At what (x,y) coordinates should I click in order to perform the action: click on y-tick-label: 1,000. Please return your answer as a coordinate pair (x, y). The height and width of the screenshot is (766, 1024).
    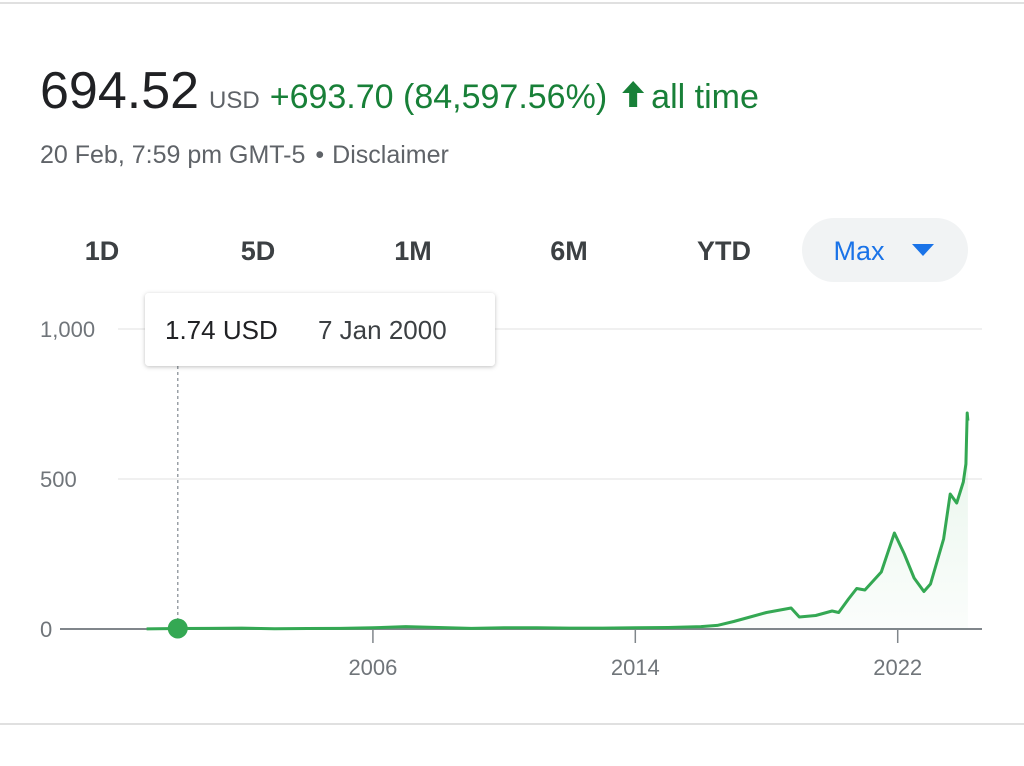
    Looking at the image, I should click on (67, 329).